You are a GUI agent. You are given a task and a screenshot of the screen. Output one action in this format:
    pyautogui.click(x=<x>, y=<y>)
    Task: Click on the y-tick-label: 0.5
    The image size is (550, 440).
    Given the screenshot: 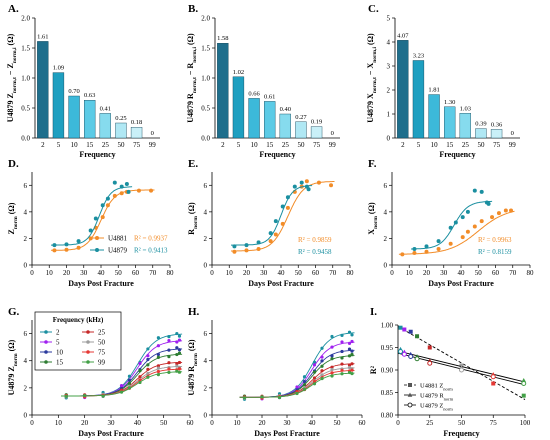 What is the action you would take?
    pyautogui.click(x=25, y=109)
    